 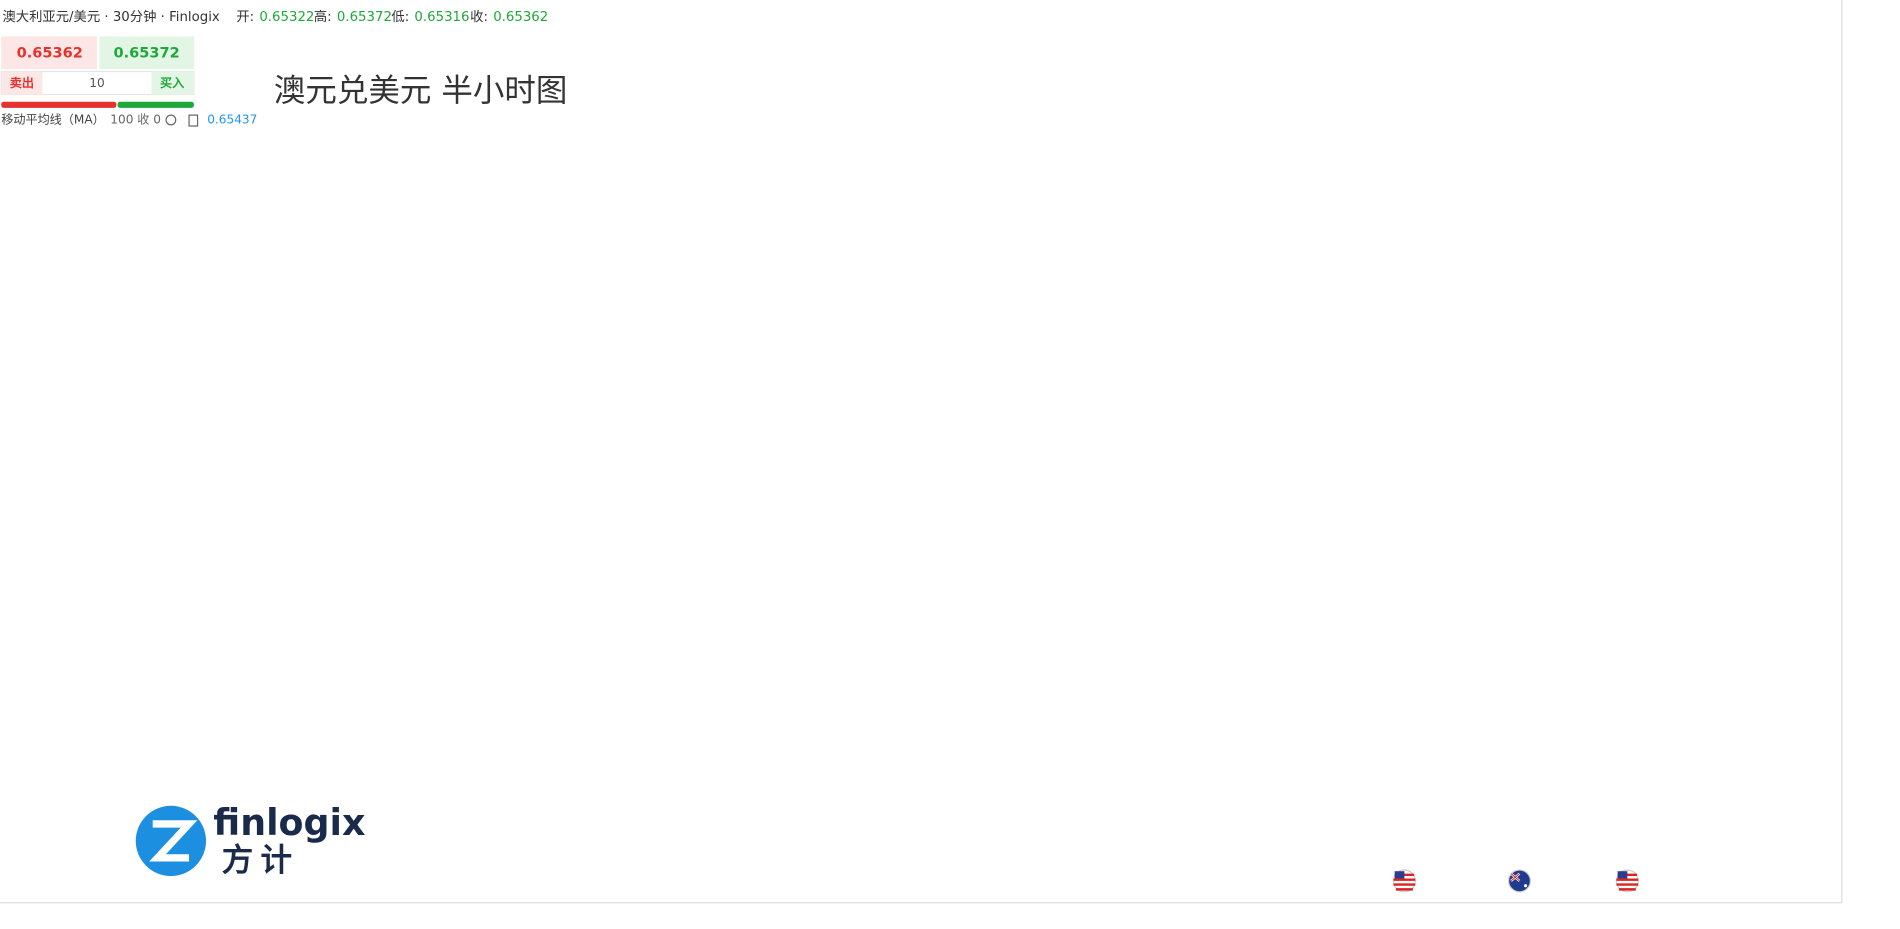 I want to click on ohlc-label: 开:, so click(x=245, y=17).